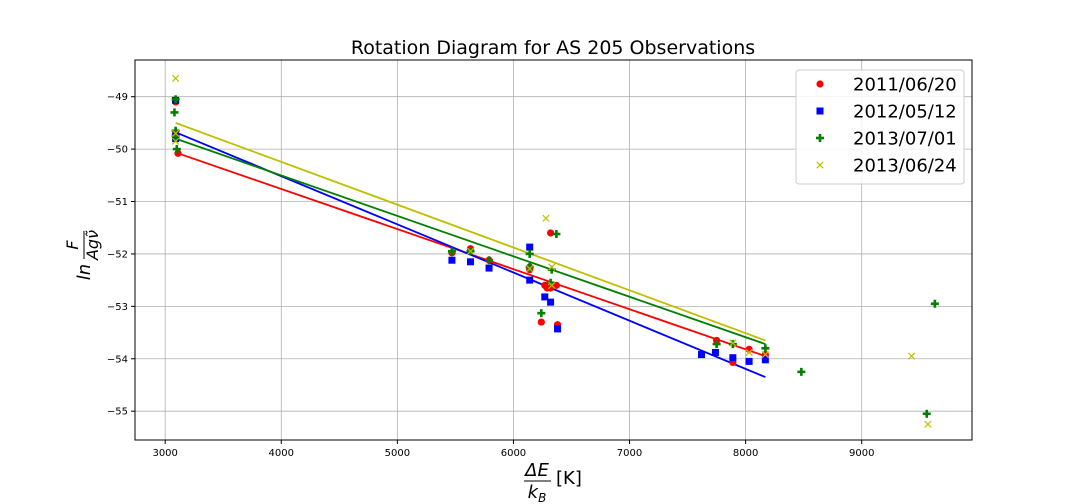 The image size is (1080, 504). Describe the element at coordinates (537, 493) in the screenshot. I see `x-label-denominator: kB` at that location.